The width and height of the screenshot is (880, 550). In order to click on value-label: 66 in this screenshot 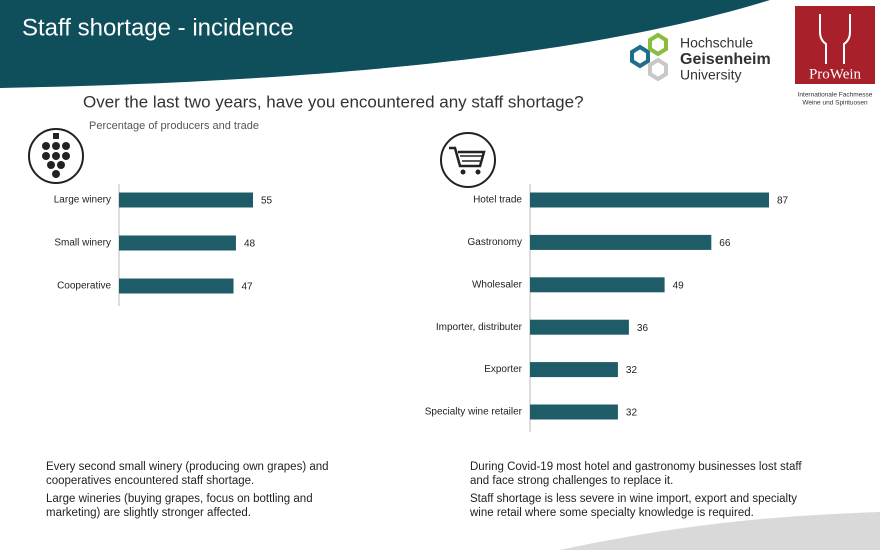, I will do `click(725, 243)`.